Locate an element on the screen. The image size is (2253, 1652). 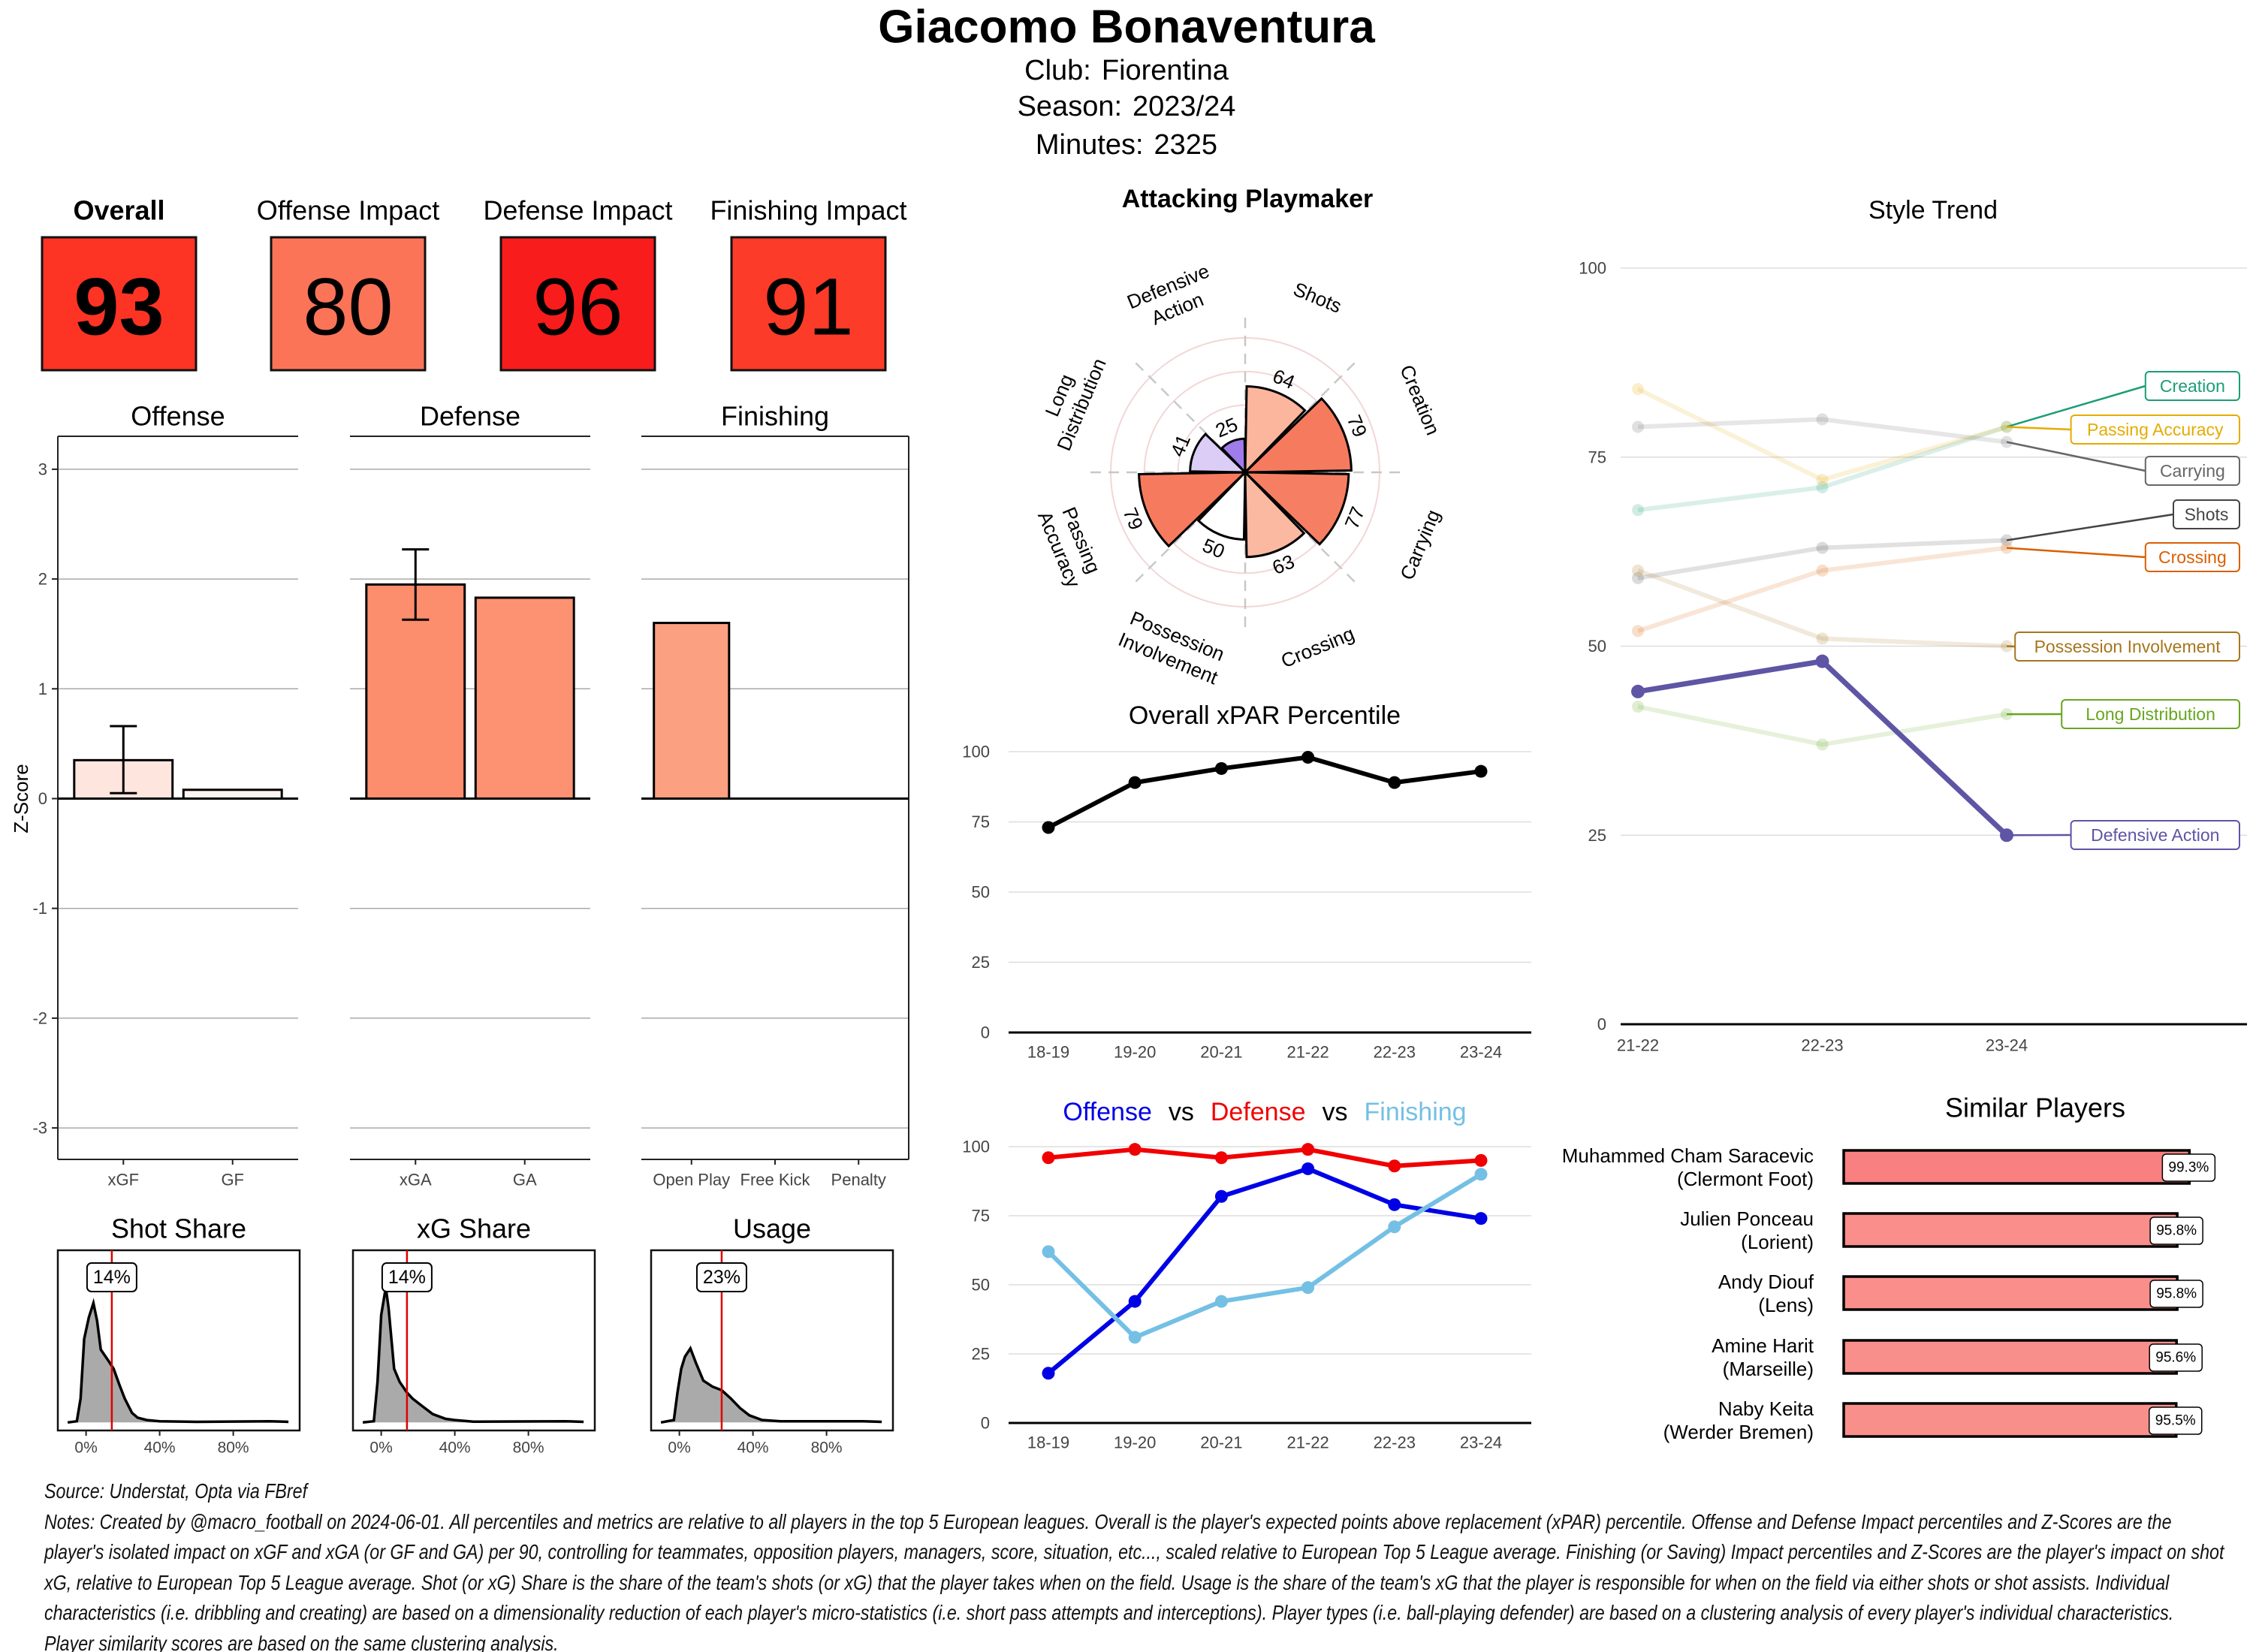
y-tick-label: -2 is located at coordinates (40, 1017).